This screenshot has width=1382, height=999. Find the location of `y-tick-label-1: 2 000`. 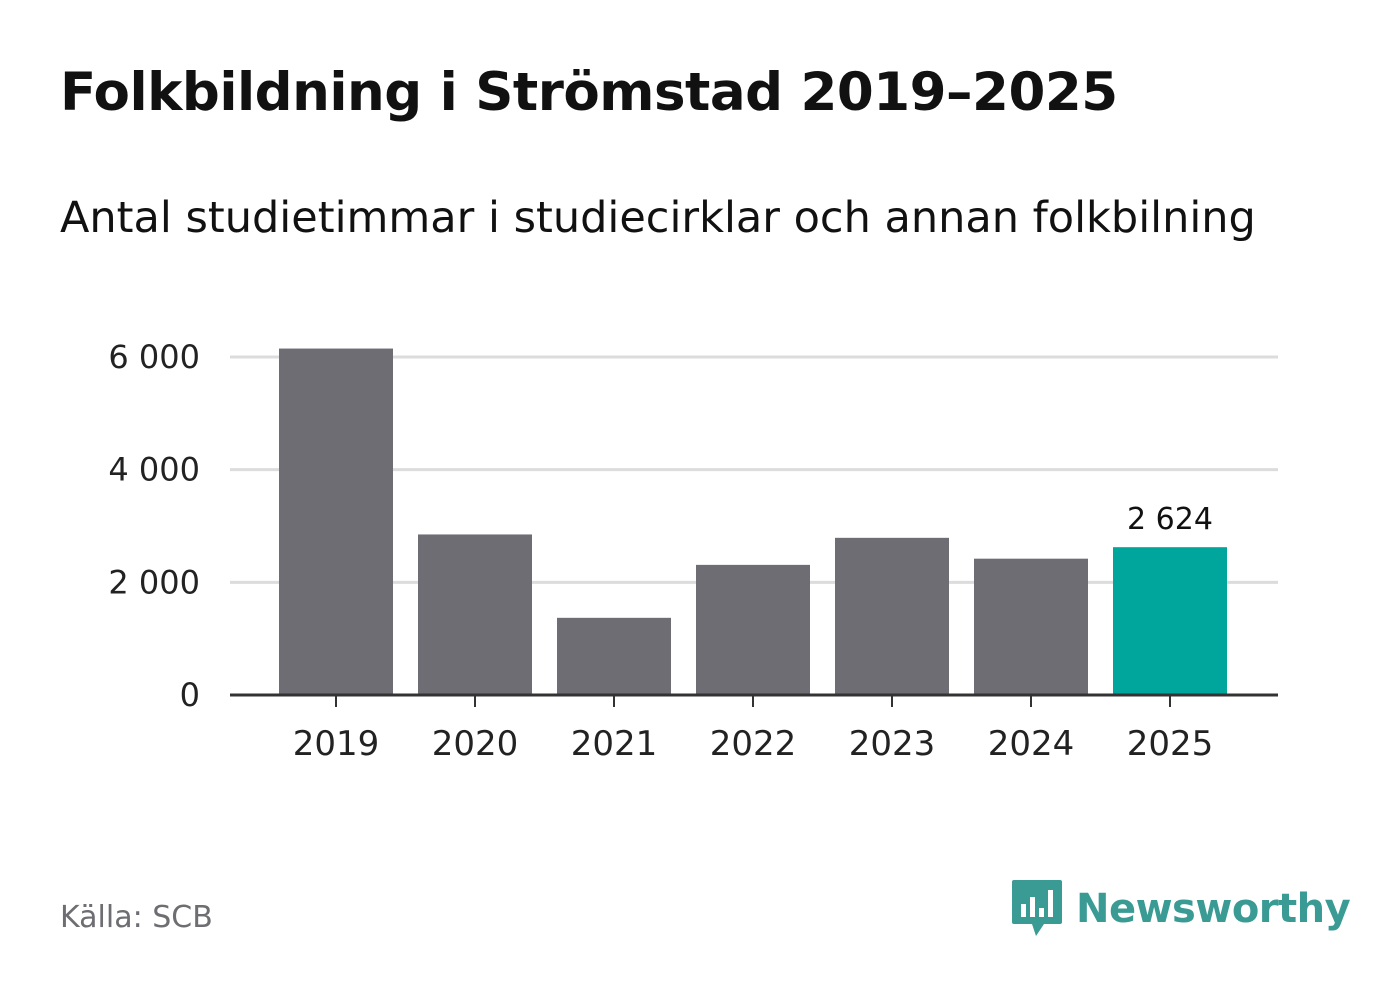

y-tick-label-1: 2 000 is located at coordinates (154, 582).